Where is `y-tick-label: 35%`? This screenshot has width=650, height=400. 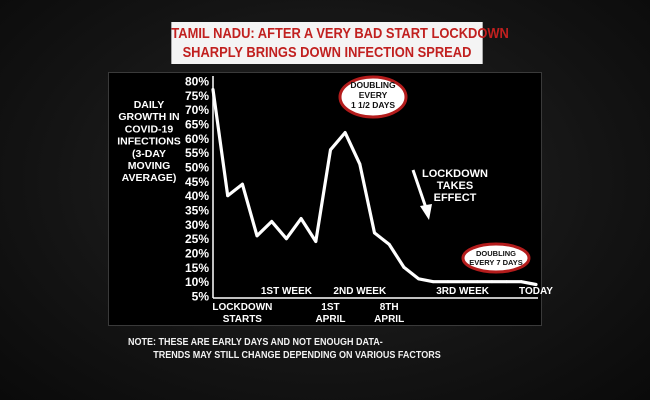
y-tick-label: 35% is located at coordinates (197, 211).